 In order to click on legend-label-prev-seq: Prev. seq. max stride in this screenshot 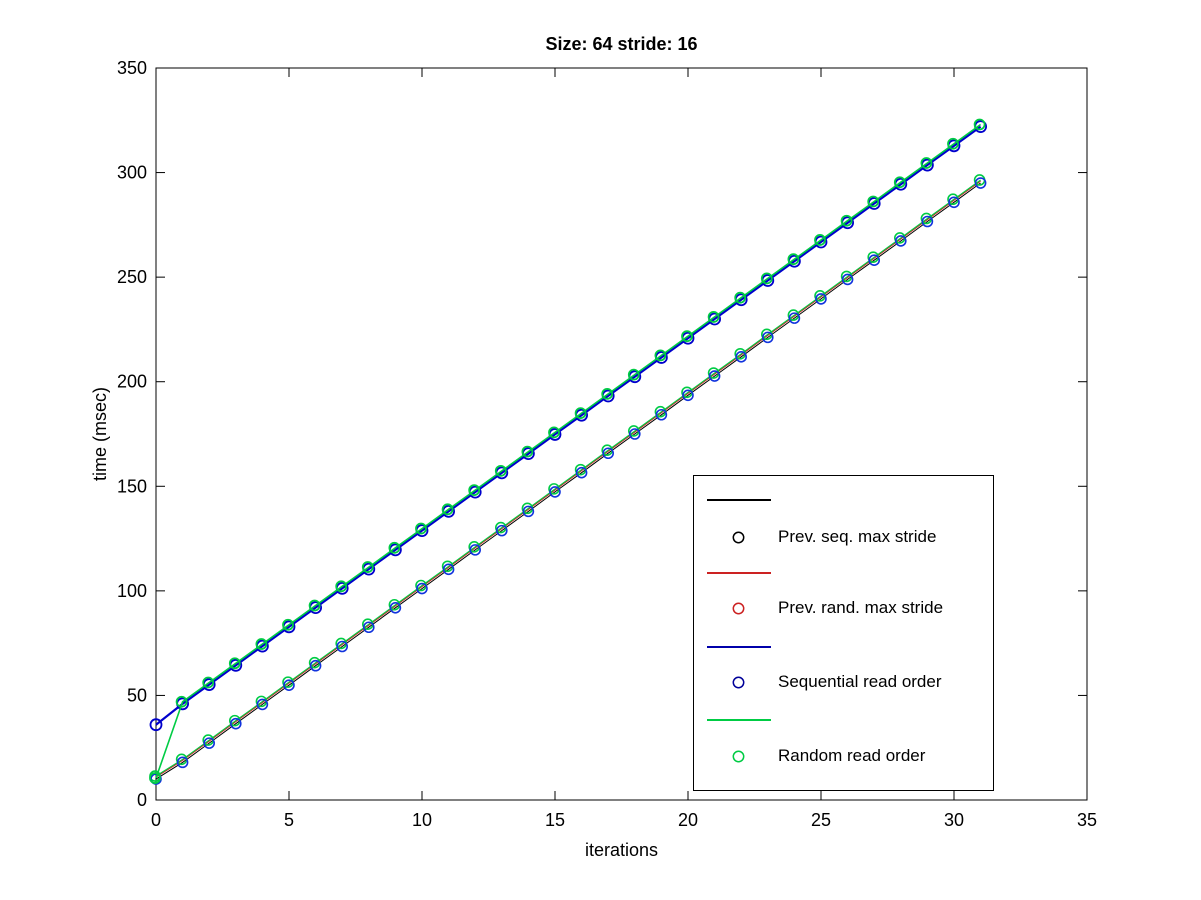, I will do `click(857, 536)`.